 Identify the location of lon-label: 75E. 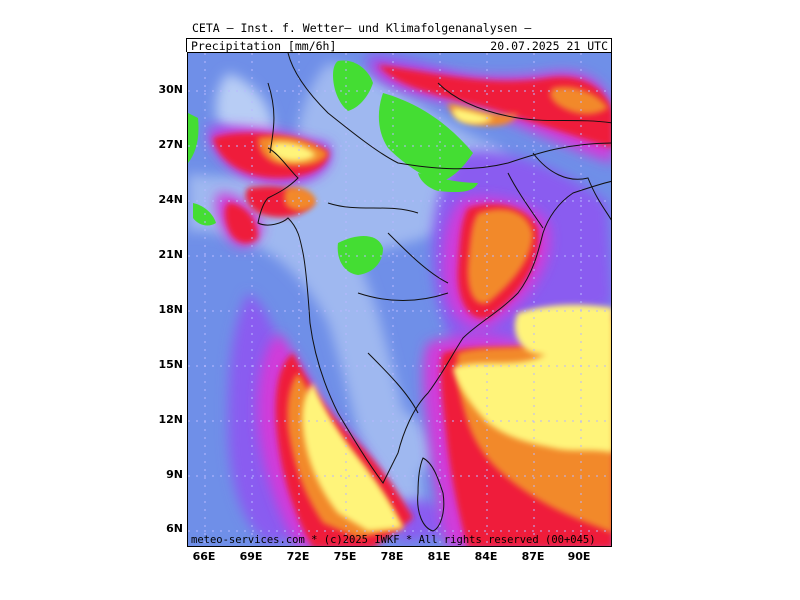
(345, 556).